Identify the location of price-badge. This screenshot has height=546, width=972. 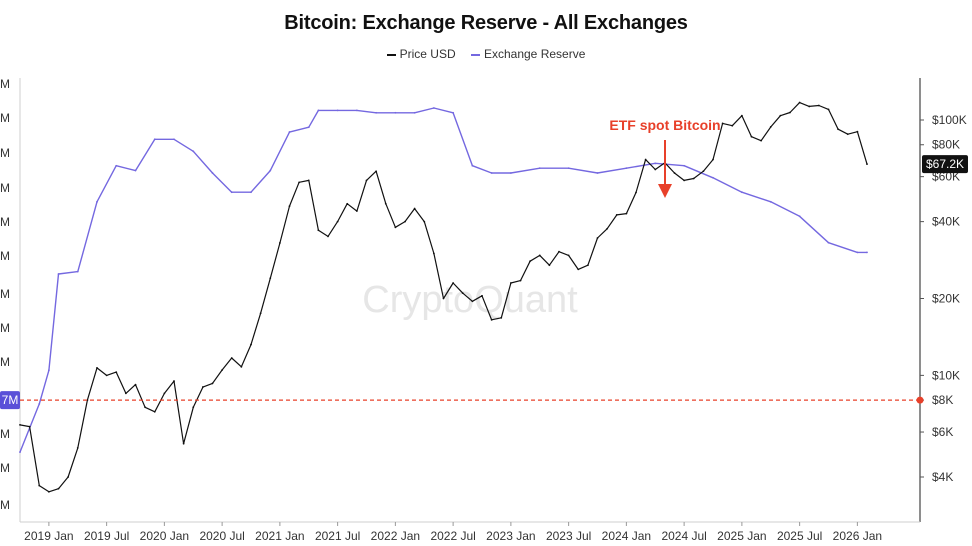
(945, 164).